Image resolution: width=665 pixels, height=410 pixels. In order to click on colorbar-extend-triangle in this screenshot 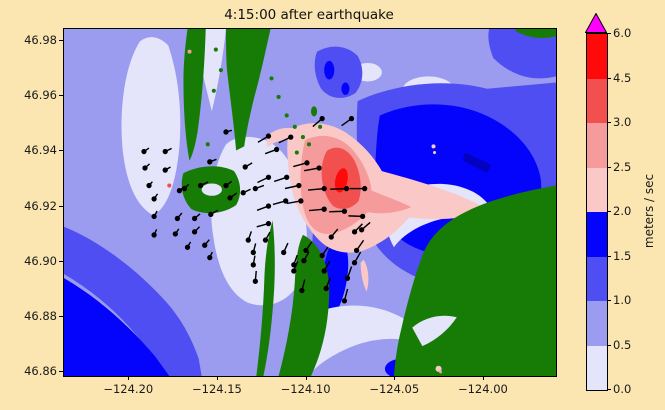, I will do `click(596, 23)`.